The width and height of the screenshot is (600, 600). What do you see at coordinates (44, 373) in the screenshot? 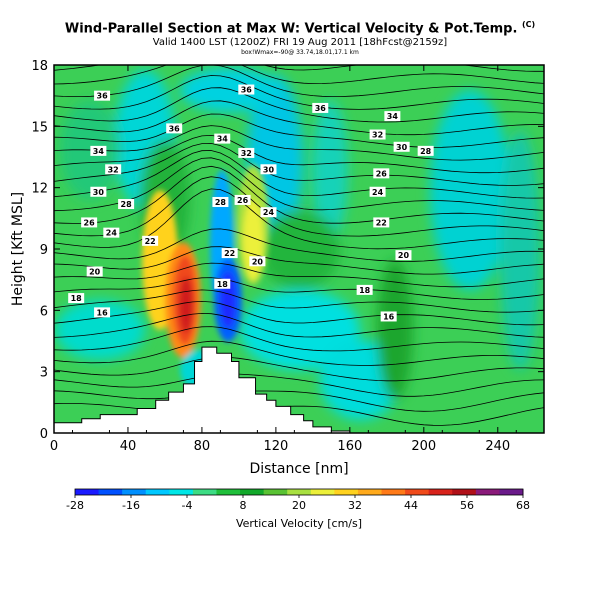
I see `y-tick-label: 3` at bounding box center [44, 373].